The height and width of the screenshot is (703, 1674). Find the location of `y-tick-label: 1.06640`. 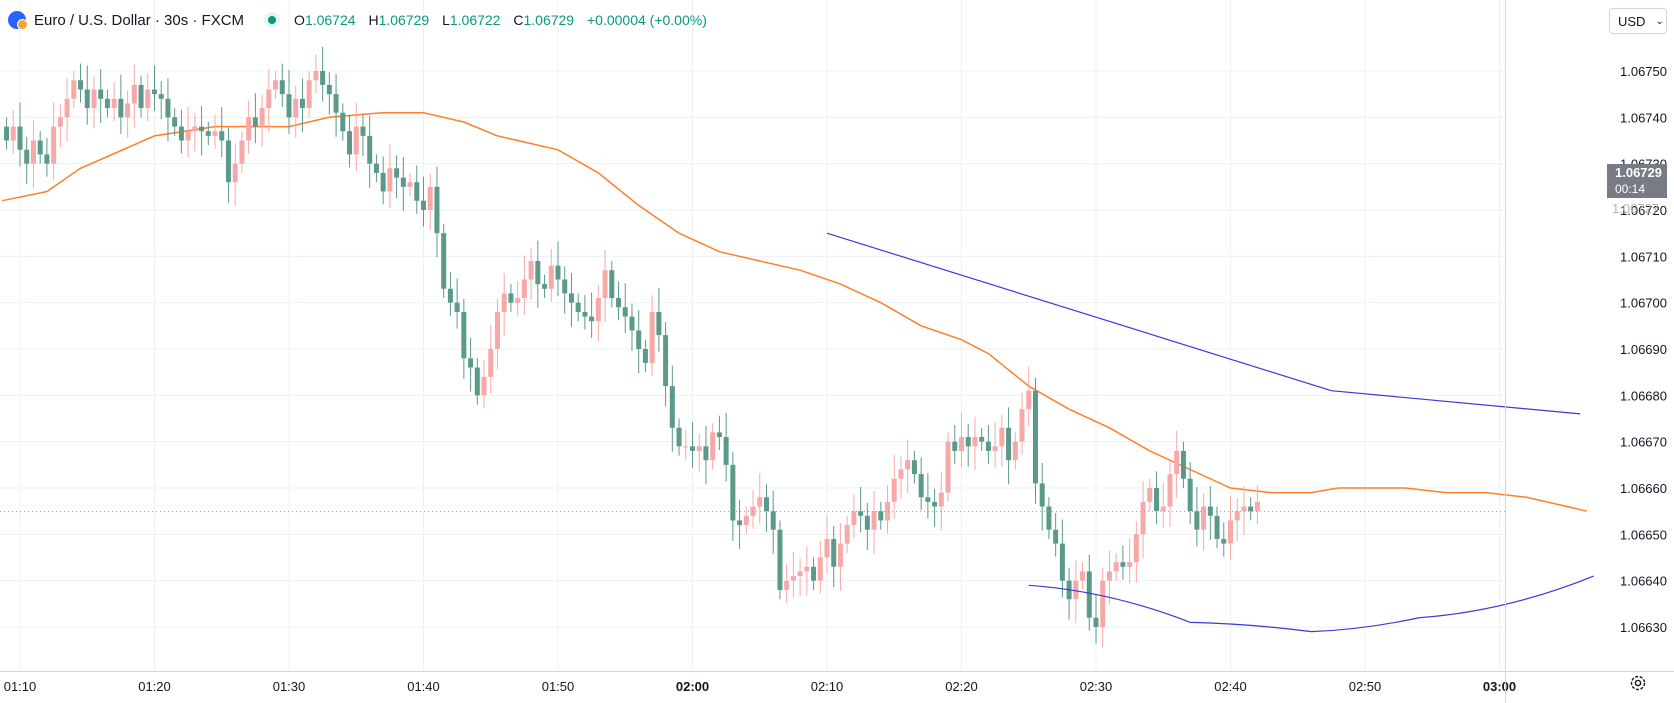

y-tick-label: 1.06640 is located at coordinates (1643, 581).